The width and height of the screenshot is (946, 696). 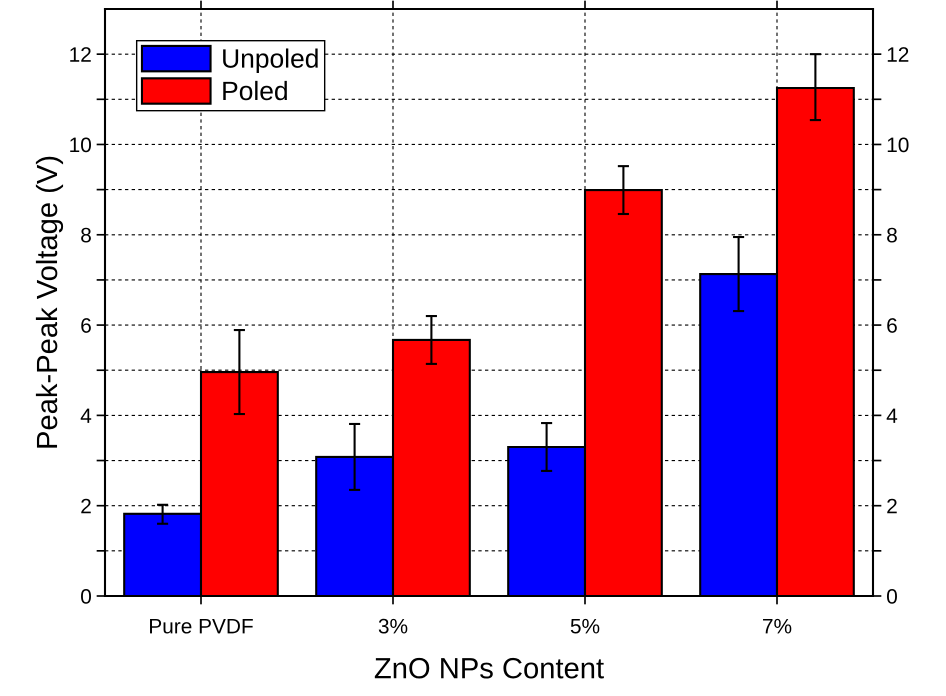 I want to click on y-tick-label: 8, so click(x=86, y=235).